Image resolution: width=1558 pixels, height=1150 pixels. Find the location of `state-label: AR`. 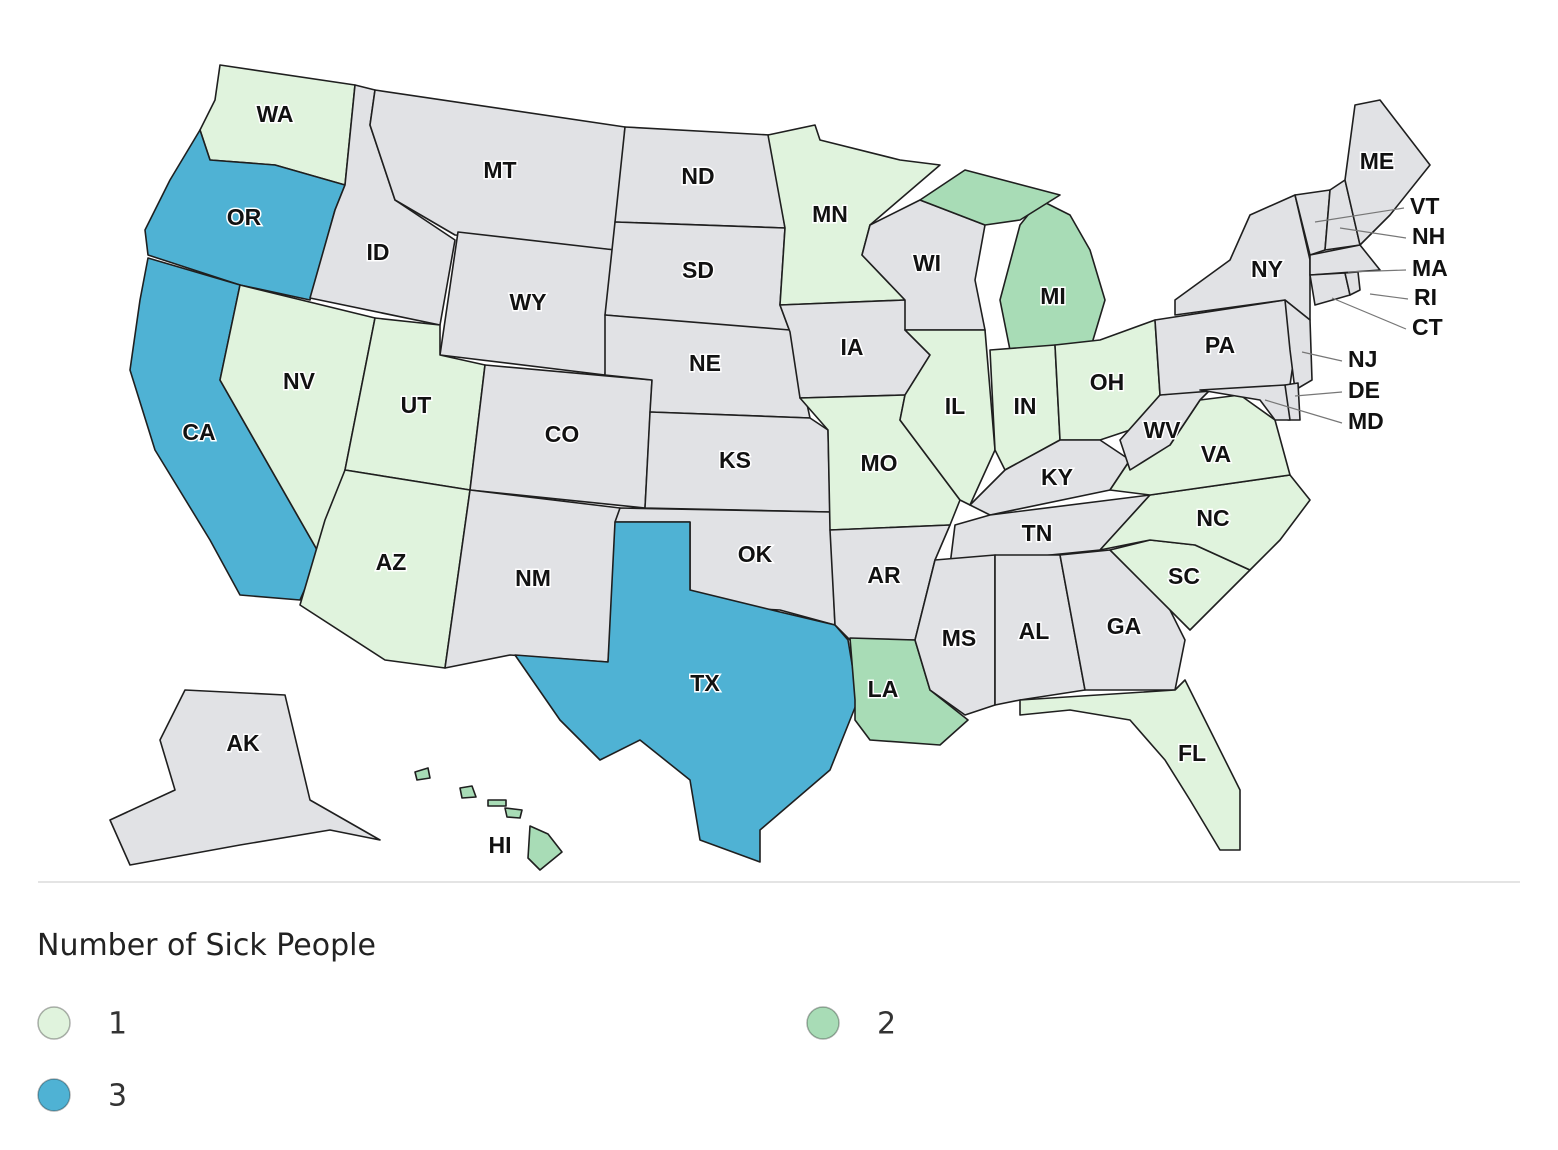

state-label: AR is located at coordinates (884, 575).